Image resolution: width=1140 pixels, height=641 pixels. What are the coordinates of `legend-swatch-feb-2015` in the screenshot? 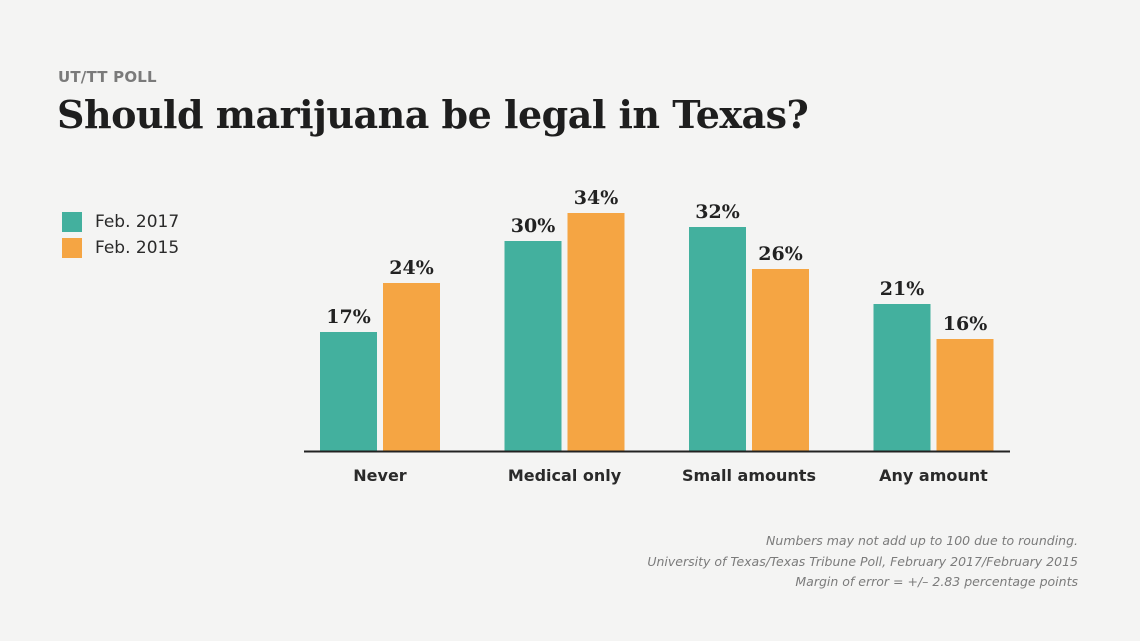 It's located at (72, 248).